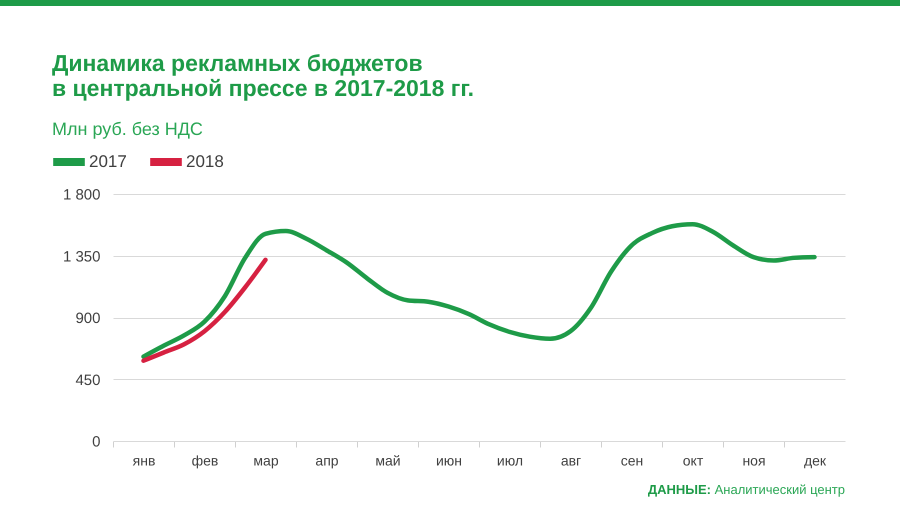 The width and height of the screenshot is (900, 530). I want to click on x-tick-label: мар, so click(266, 460).